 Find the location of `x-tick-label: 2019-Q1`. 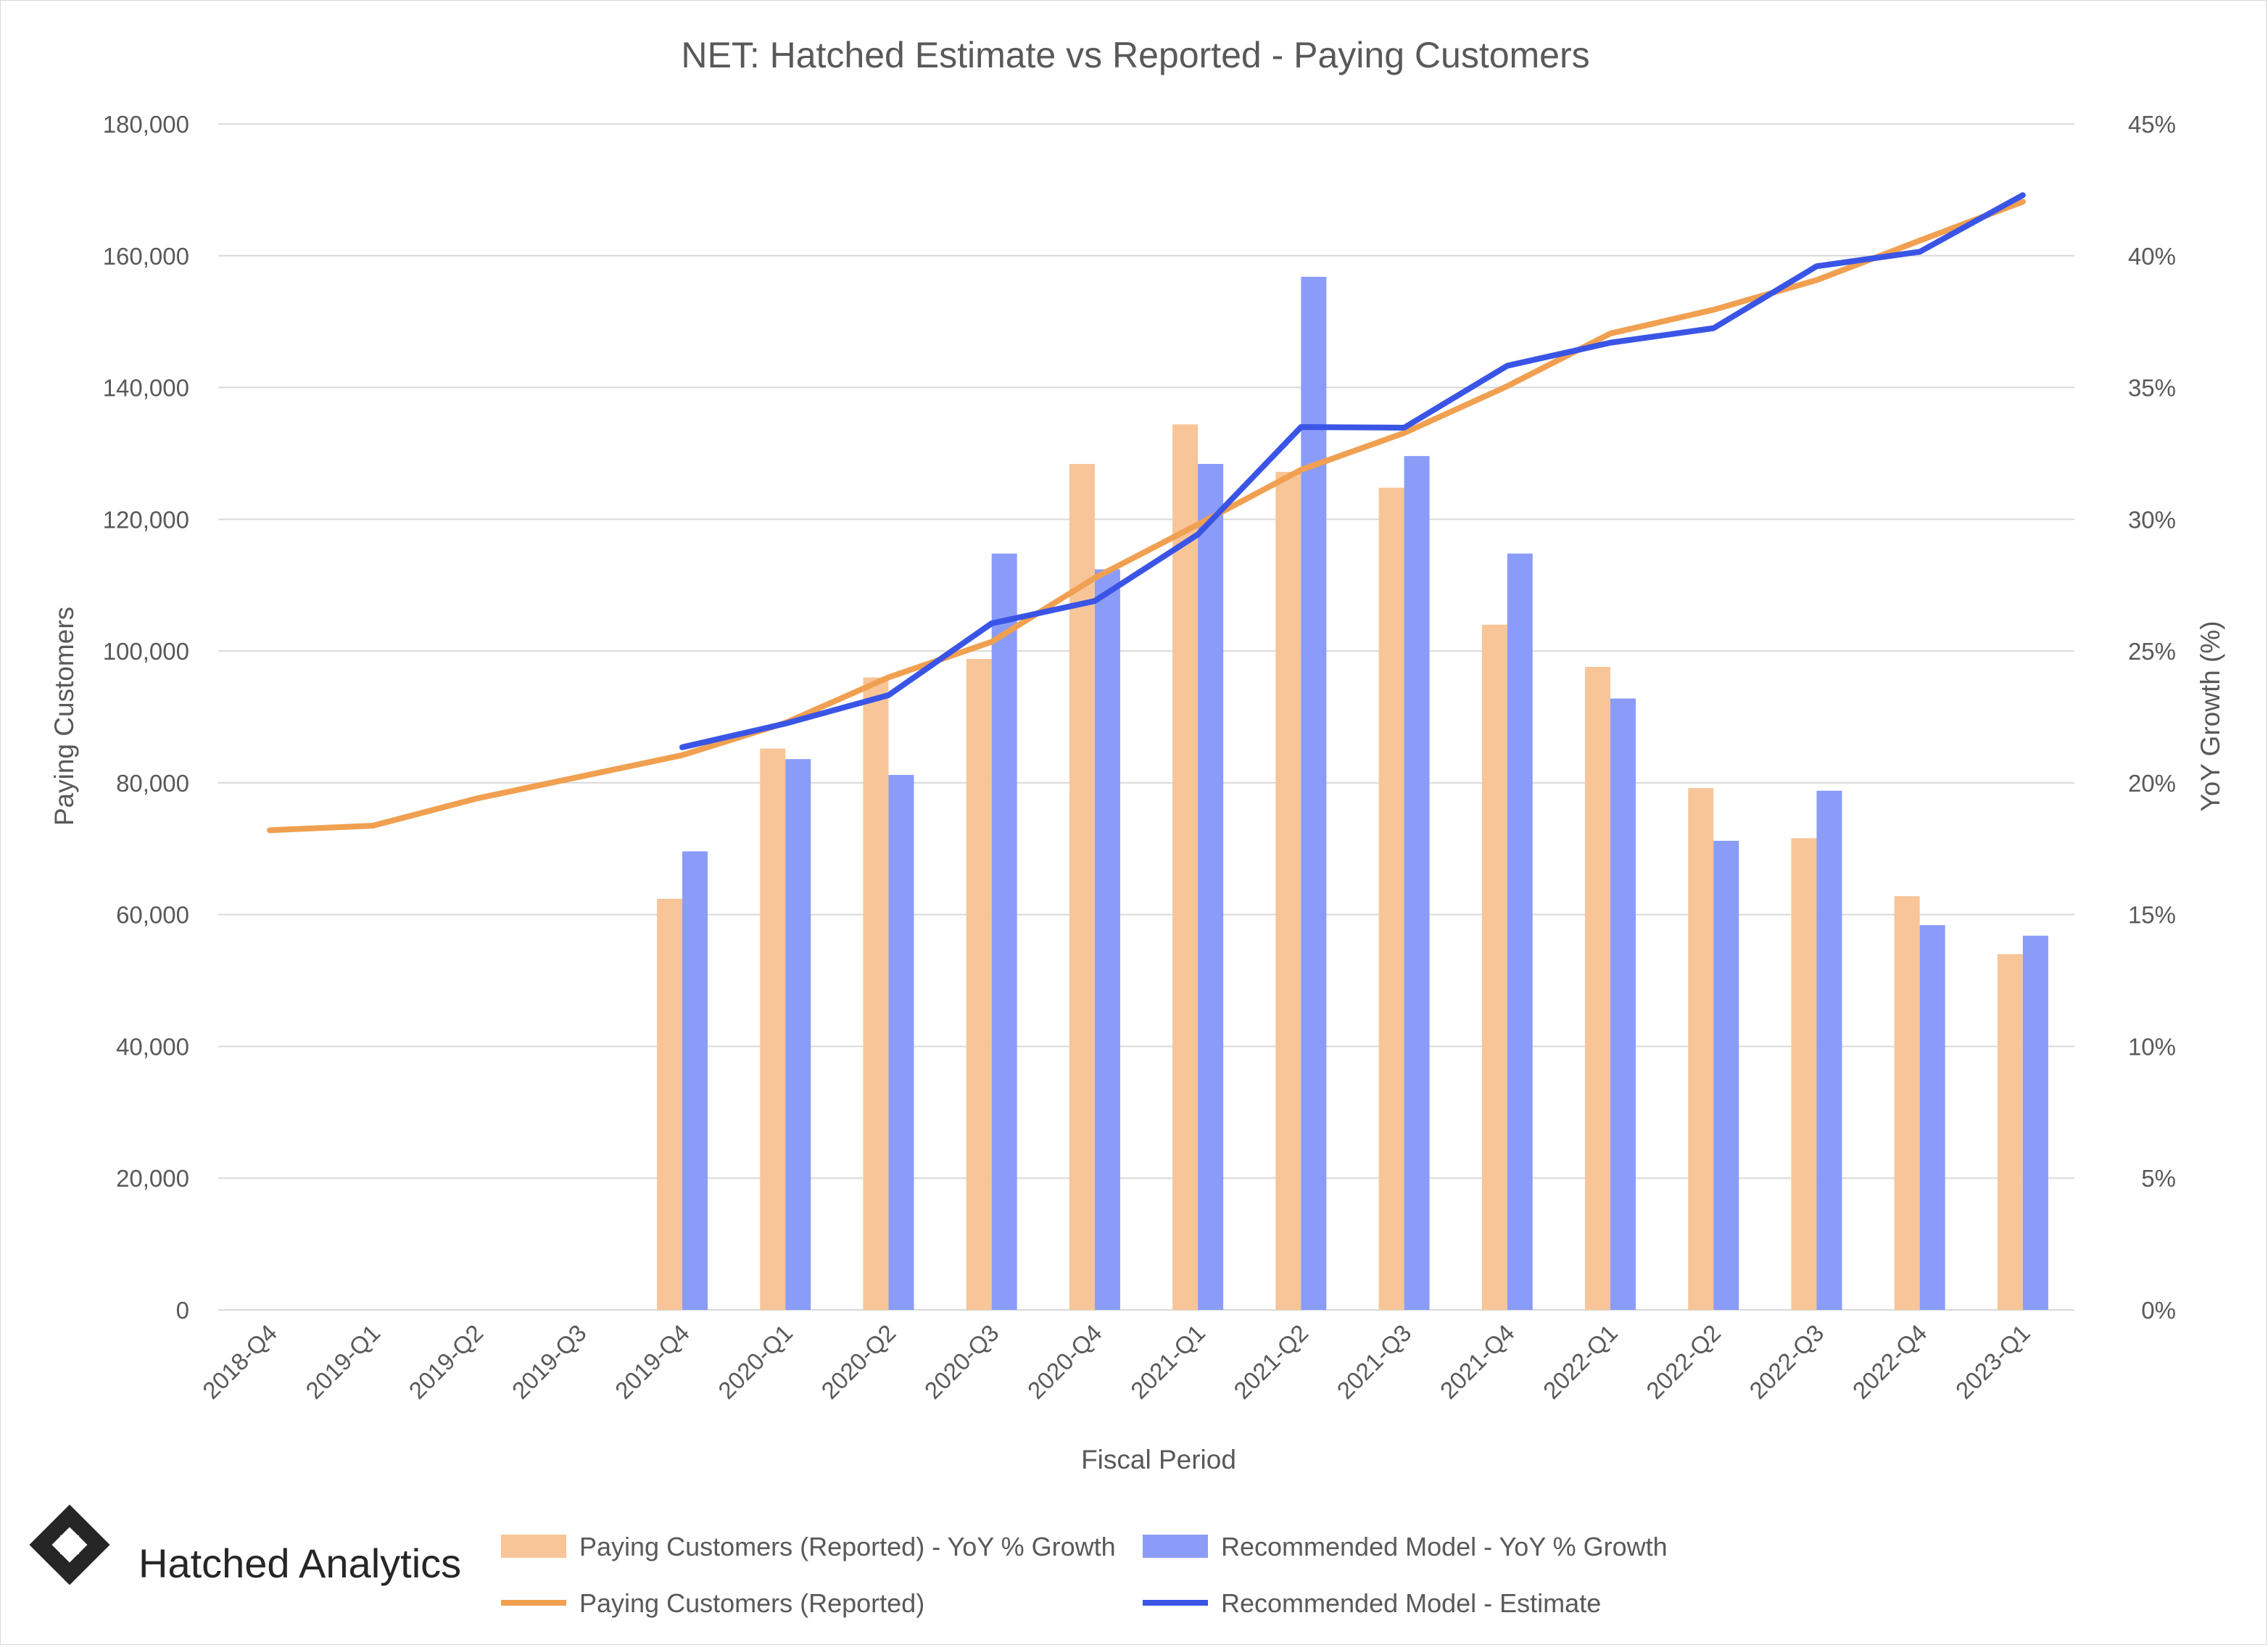

x-tick-label: 2019-Q1 is located at coordinates (342, 1361).